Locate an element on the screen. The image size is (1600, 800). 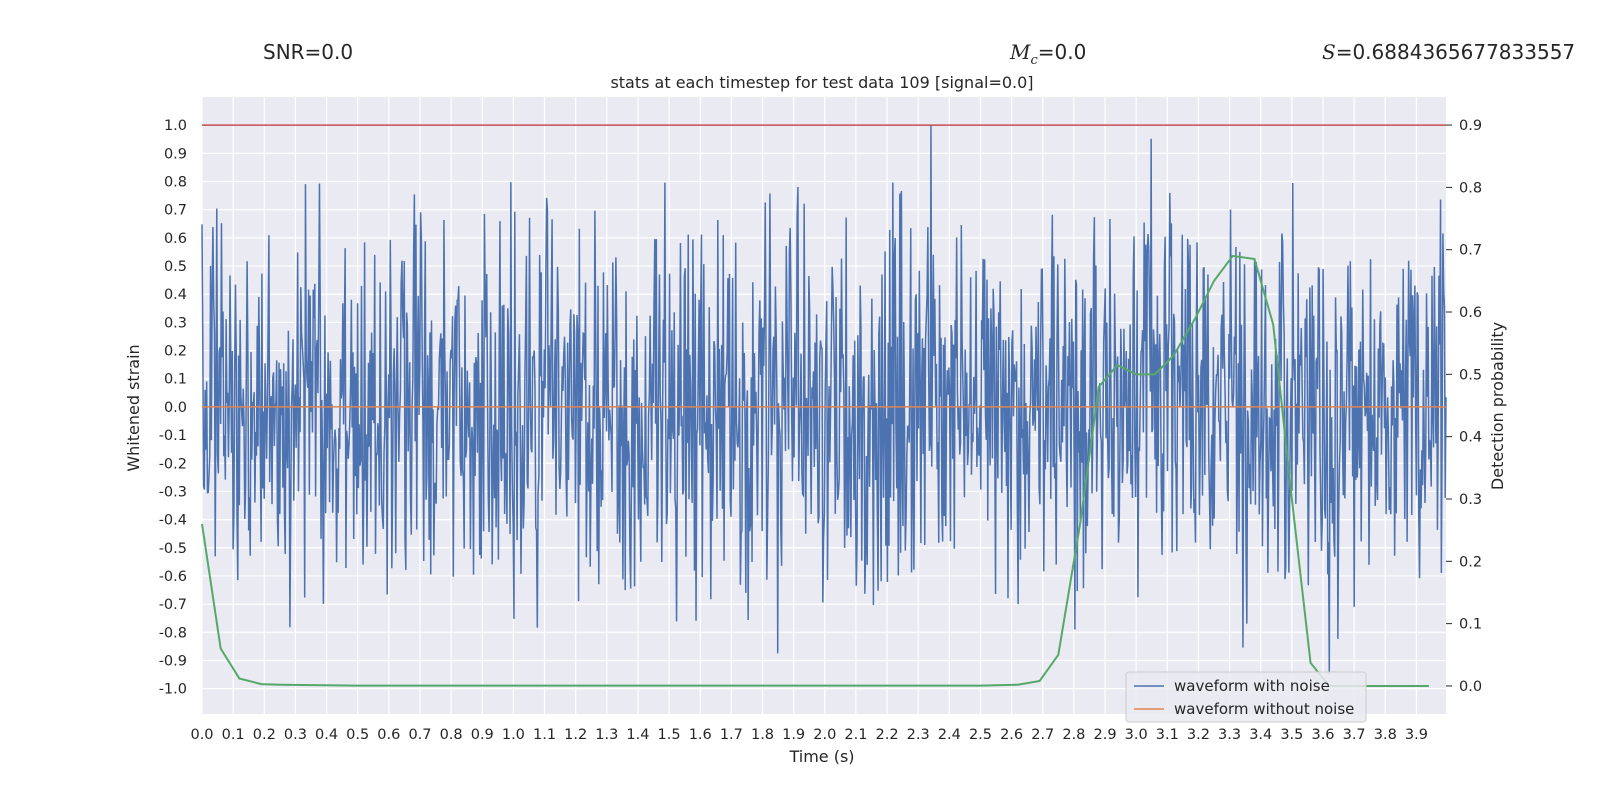
x-tick-label: 0.6 is located at coordinates (388, 735).